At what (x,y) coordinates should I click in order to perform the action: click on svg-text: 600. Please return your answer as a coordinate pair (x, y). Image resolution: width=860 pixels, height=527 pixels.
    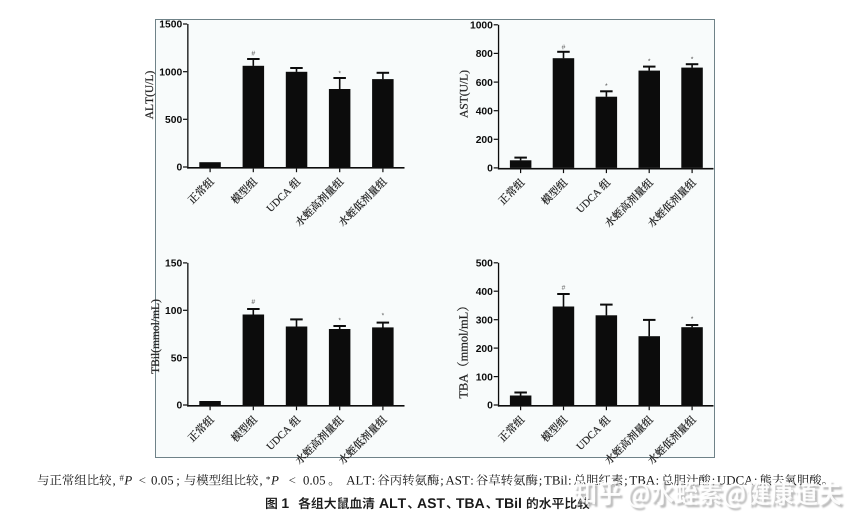
    Looking at the image, I should click on (484, 83).